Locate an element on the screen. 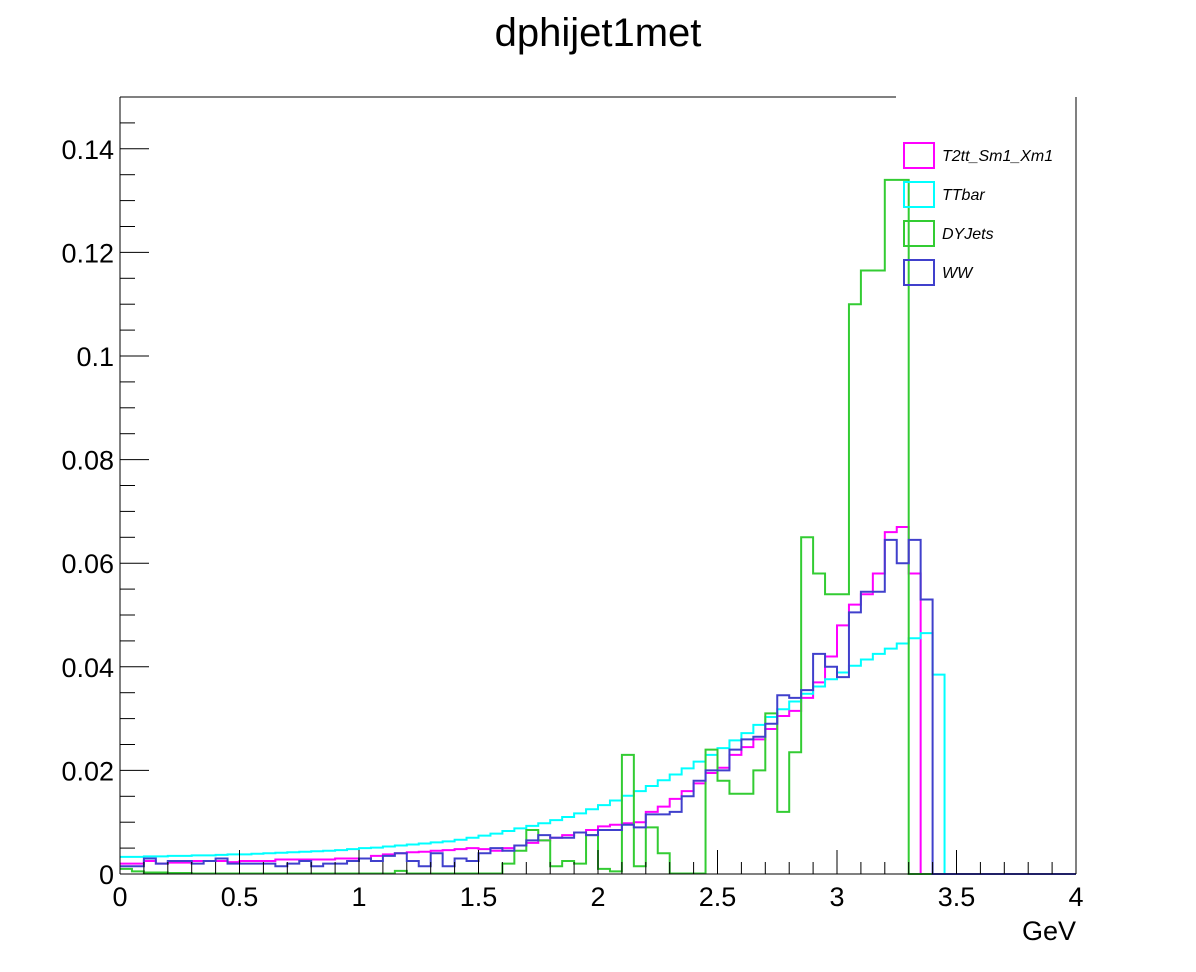 The height and width of the screenshot is (972, 1196). chart-title: dphijet1met is located at coordinates (598, 33).